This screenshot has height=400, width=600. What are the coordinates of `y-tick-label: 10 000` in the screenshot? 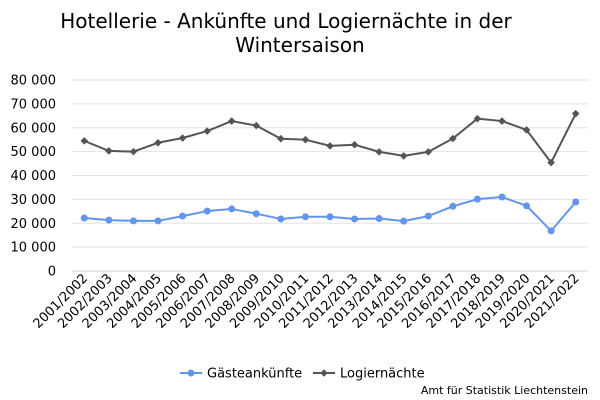 It's located at (34, 248).